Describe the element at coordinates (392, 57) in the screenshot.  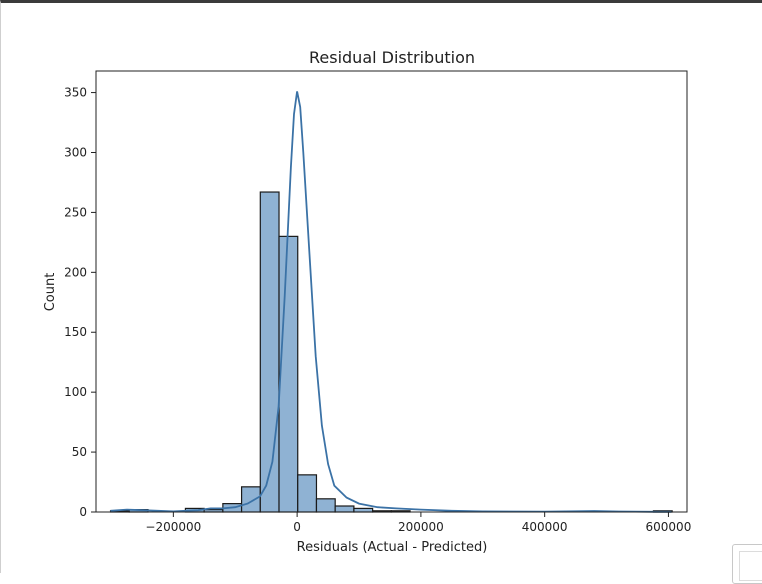
I see `chart-title: Residual Distribution` at that location.